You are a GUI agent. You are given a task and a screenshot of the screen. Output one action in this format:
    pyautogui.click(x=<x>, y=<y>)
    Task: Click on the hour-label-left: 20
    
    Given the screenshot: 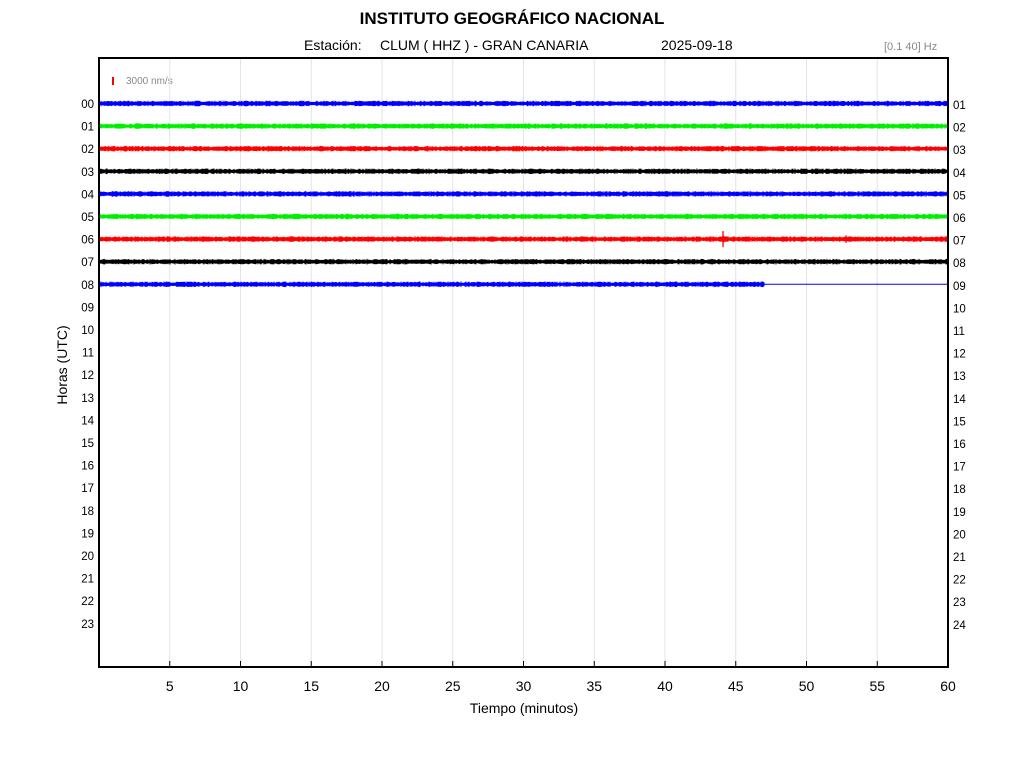 What is the action you would take?
    pyautogui.click(x=87, y=557)
    